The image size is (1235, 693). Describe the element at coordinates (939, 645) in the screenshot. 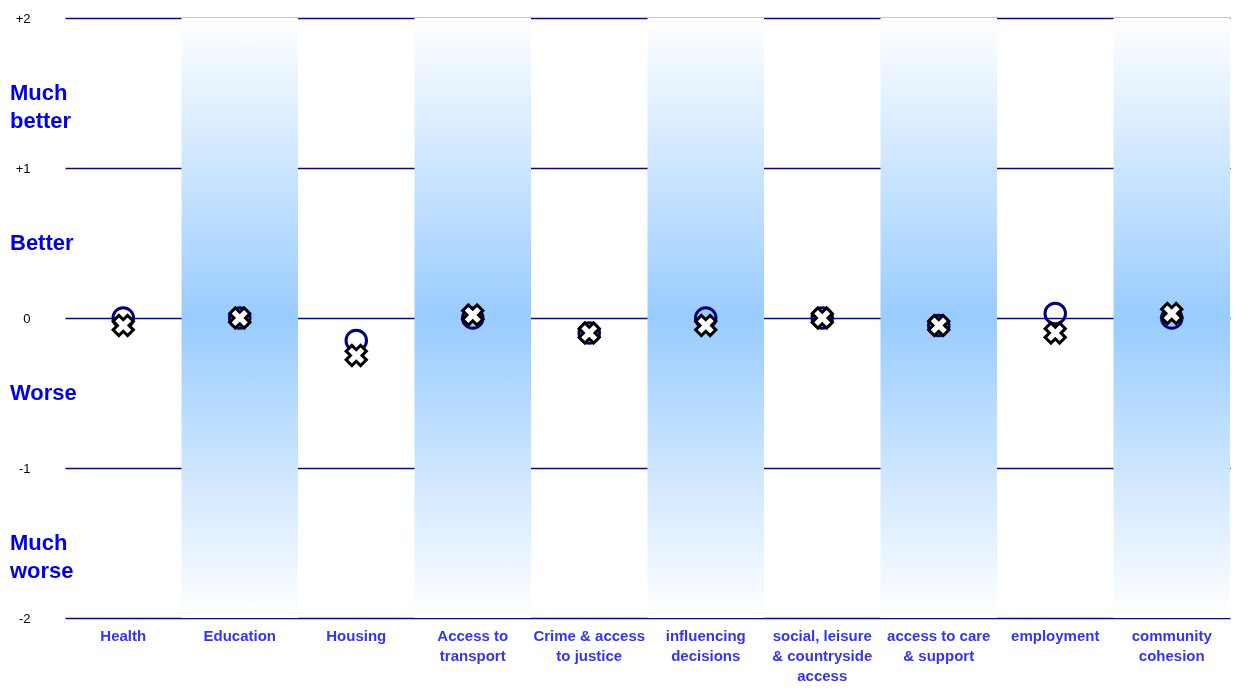

I see `x-tick-label: access to care & support` at that location.